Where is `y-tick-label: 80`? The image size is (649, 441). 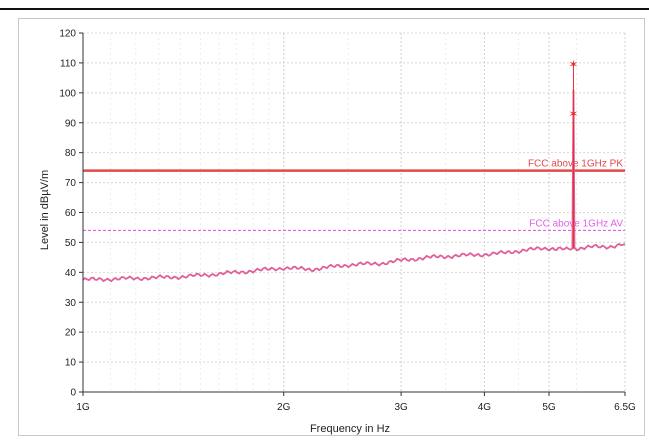 y-tick-label: 80 is located at coordinates (71, 153).